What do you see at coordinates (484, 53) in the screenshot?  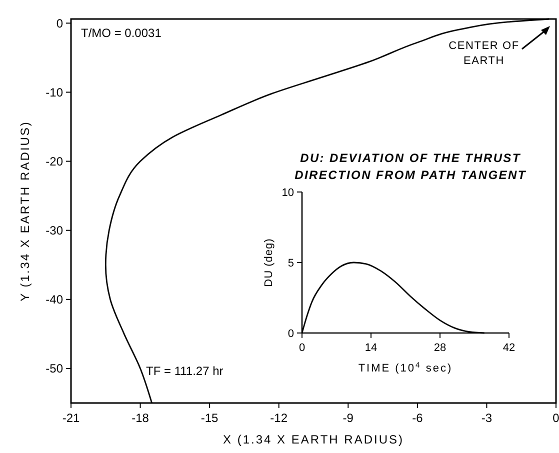 I see `annotation: CENTER OF EARTH` at bounding box center [484, 53].